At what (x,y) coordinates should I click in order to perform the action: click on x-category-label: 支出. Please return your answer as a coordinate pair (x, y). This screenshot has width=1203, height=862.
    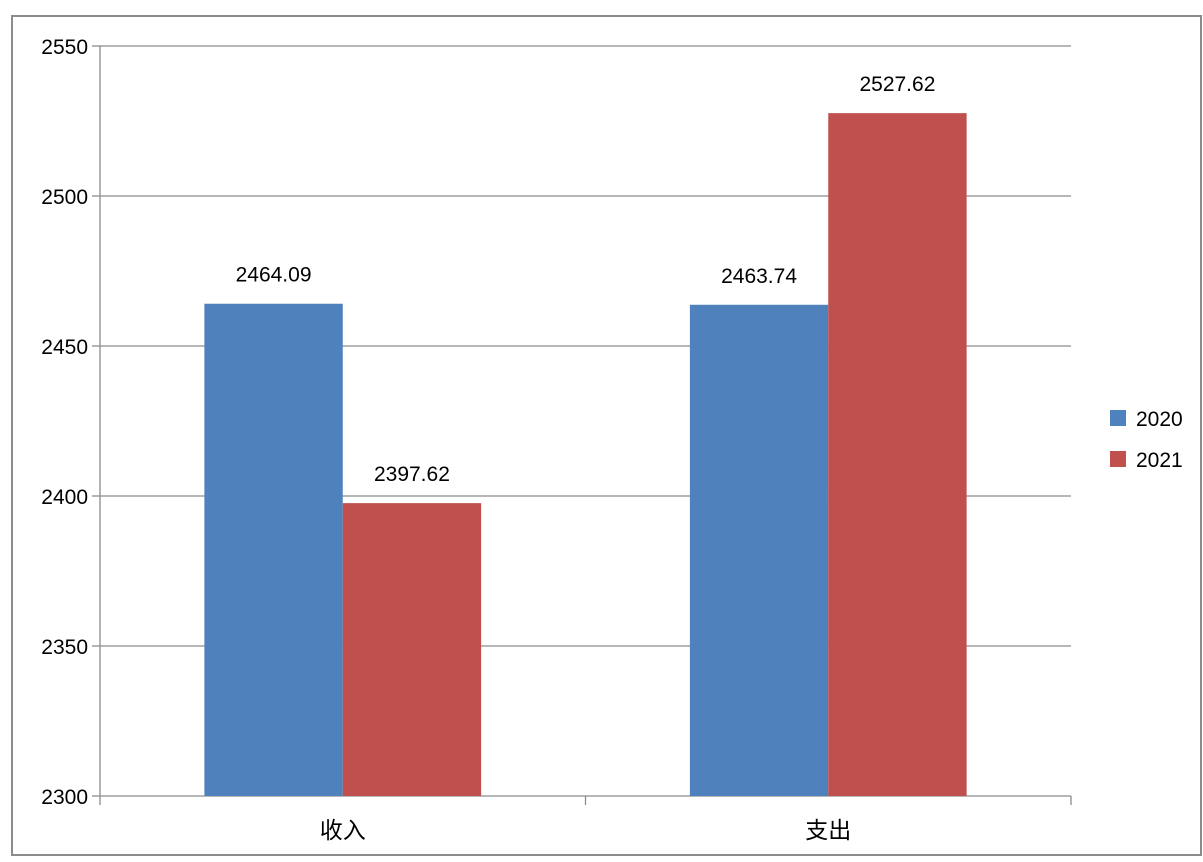
    Looking at the image, I should click on (828, 830).